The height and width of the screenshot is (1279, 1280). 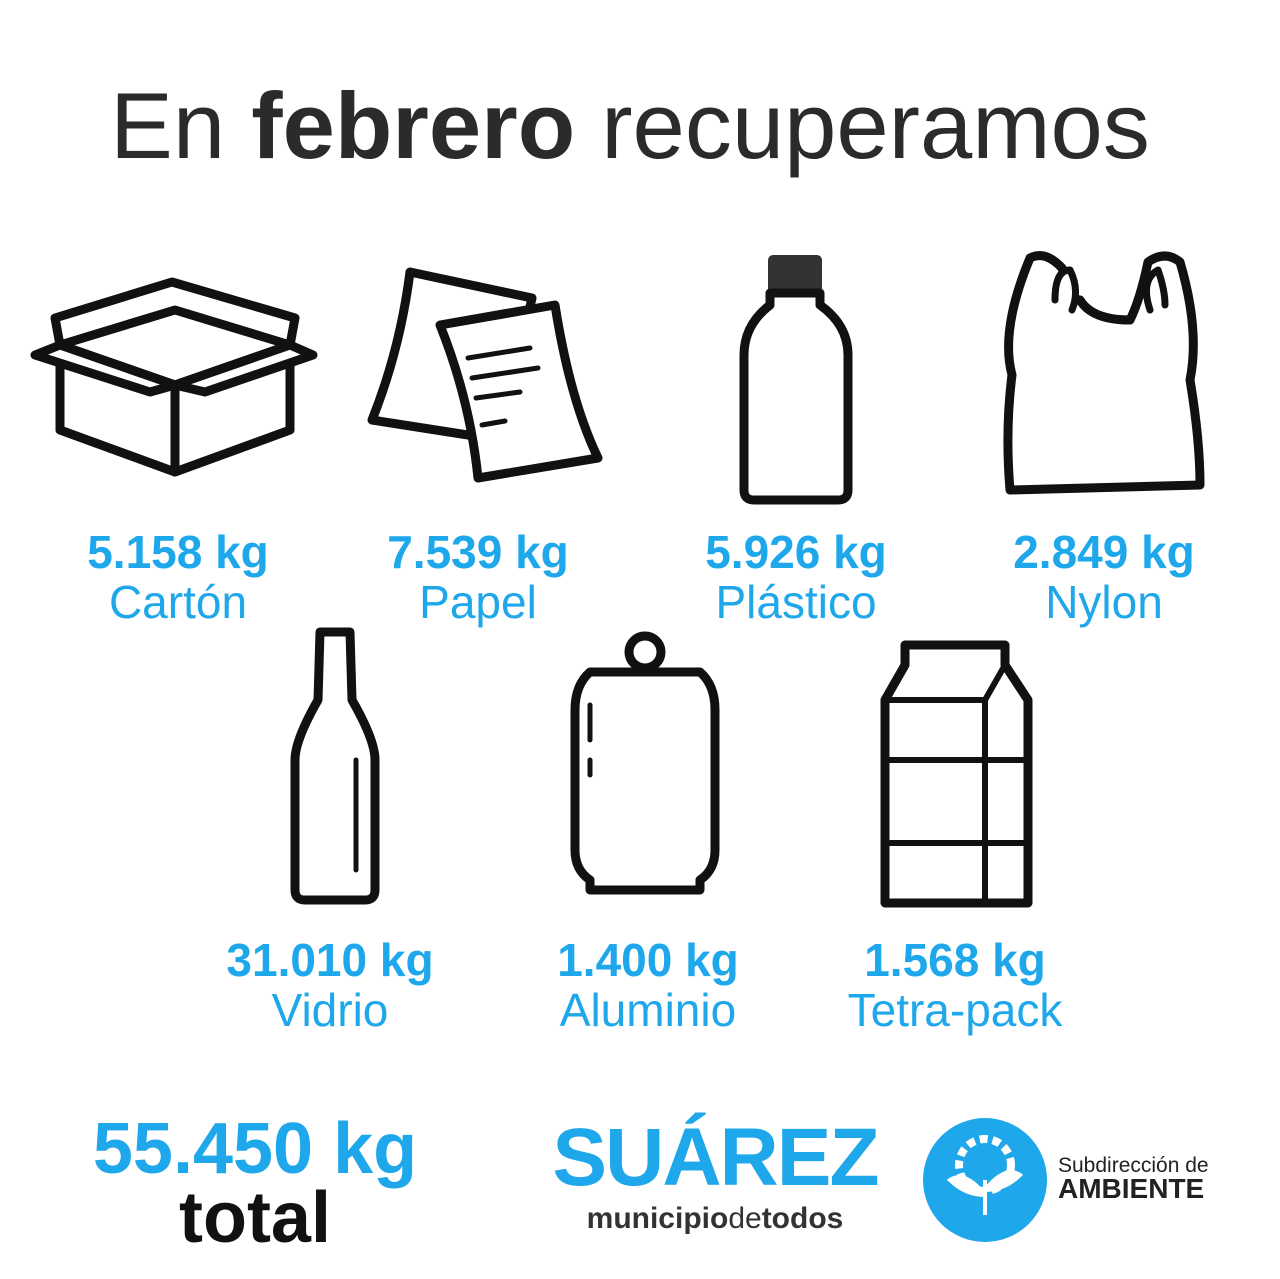 What do you see at coordinates (744, 1218) in the screenshot?
I see `logo-tag2: de` at bounding box center [744, 1218].